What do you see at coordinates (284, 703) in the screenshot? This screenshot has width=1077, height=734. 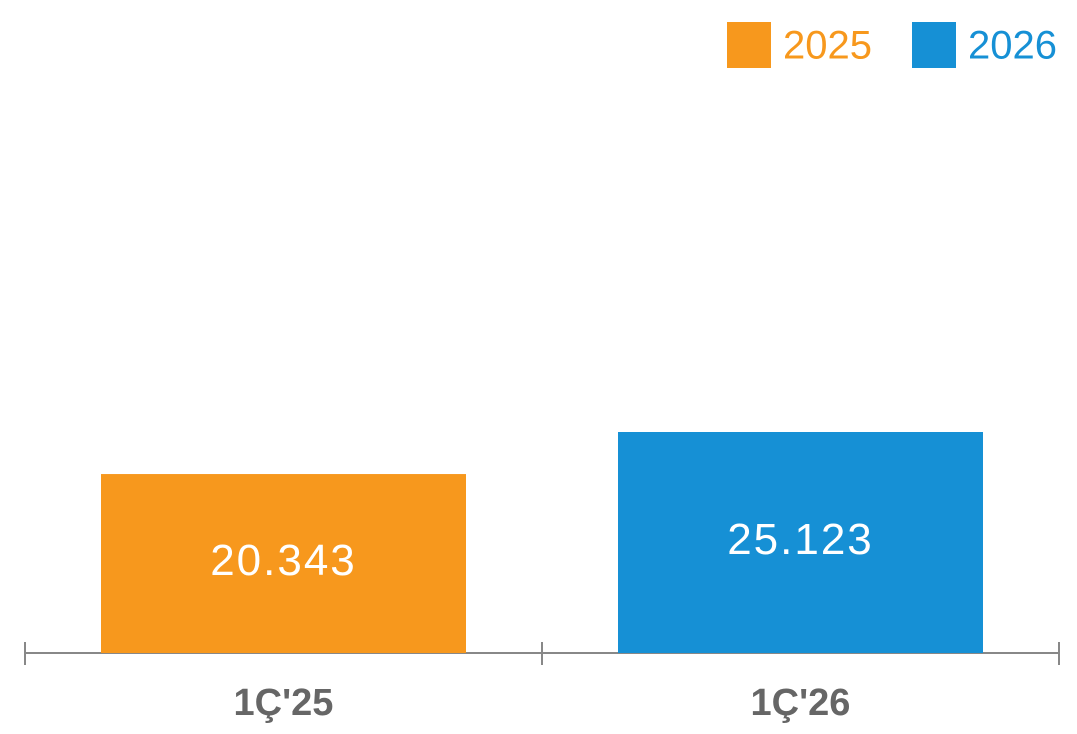 I see `x-tick-label: 1Ç'25` at bounding box center [284, 703].